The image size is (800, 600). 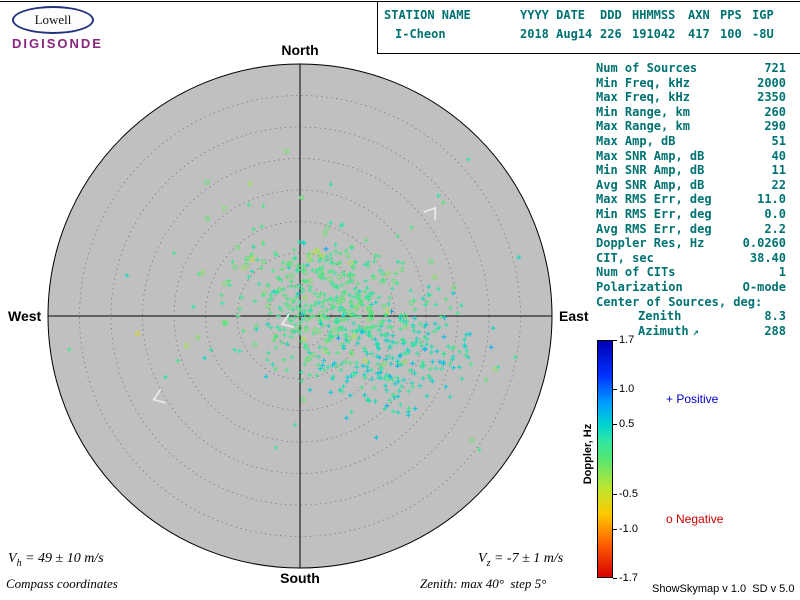 I want to click on stat-label: Polarization, so click(x=639, y=286).